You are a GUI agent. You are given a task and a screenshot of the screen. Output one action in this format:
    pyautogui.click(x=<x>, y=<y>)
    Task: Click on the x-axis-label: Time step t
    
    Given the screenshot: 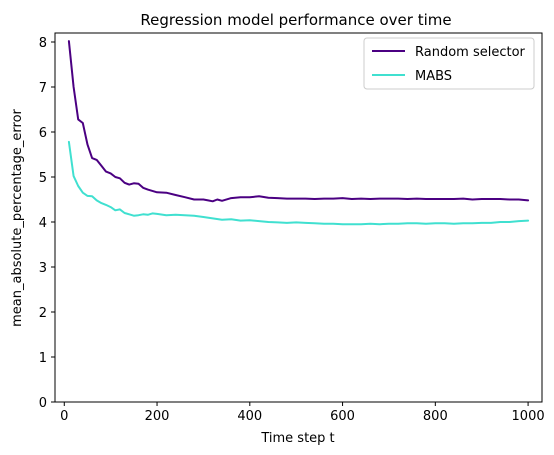 What is the action you would take?
    pyautogui.click(x=297, y=438)
    